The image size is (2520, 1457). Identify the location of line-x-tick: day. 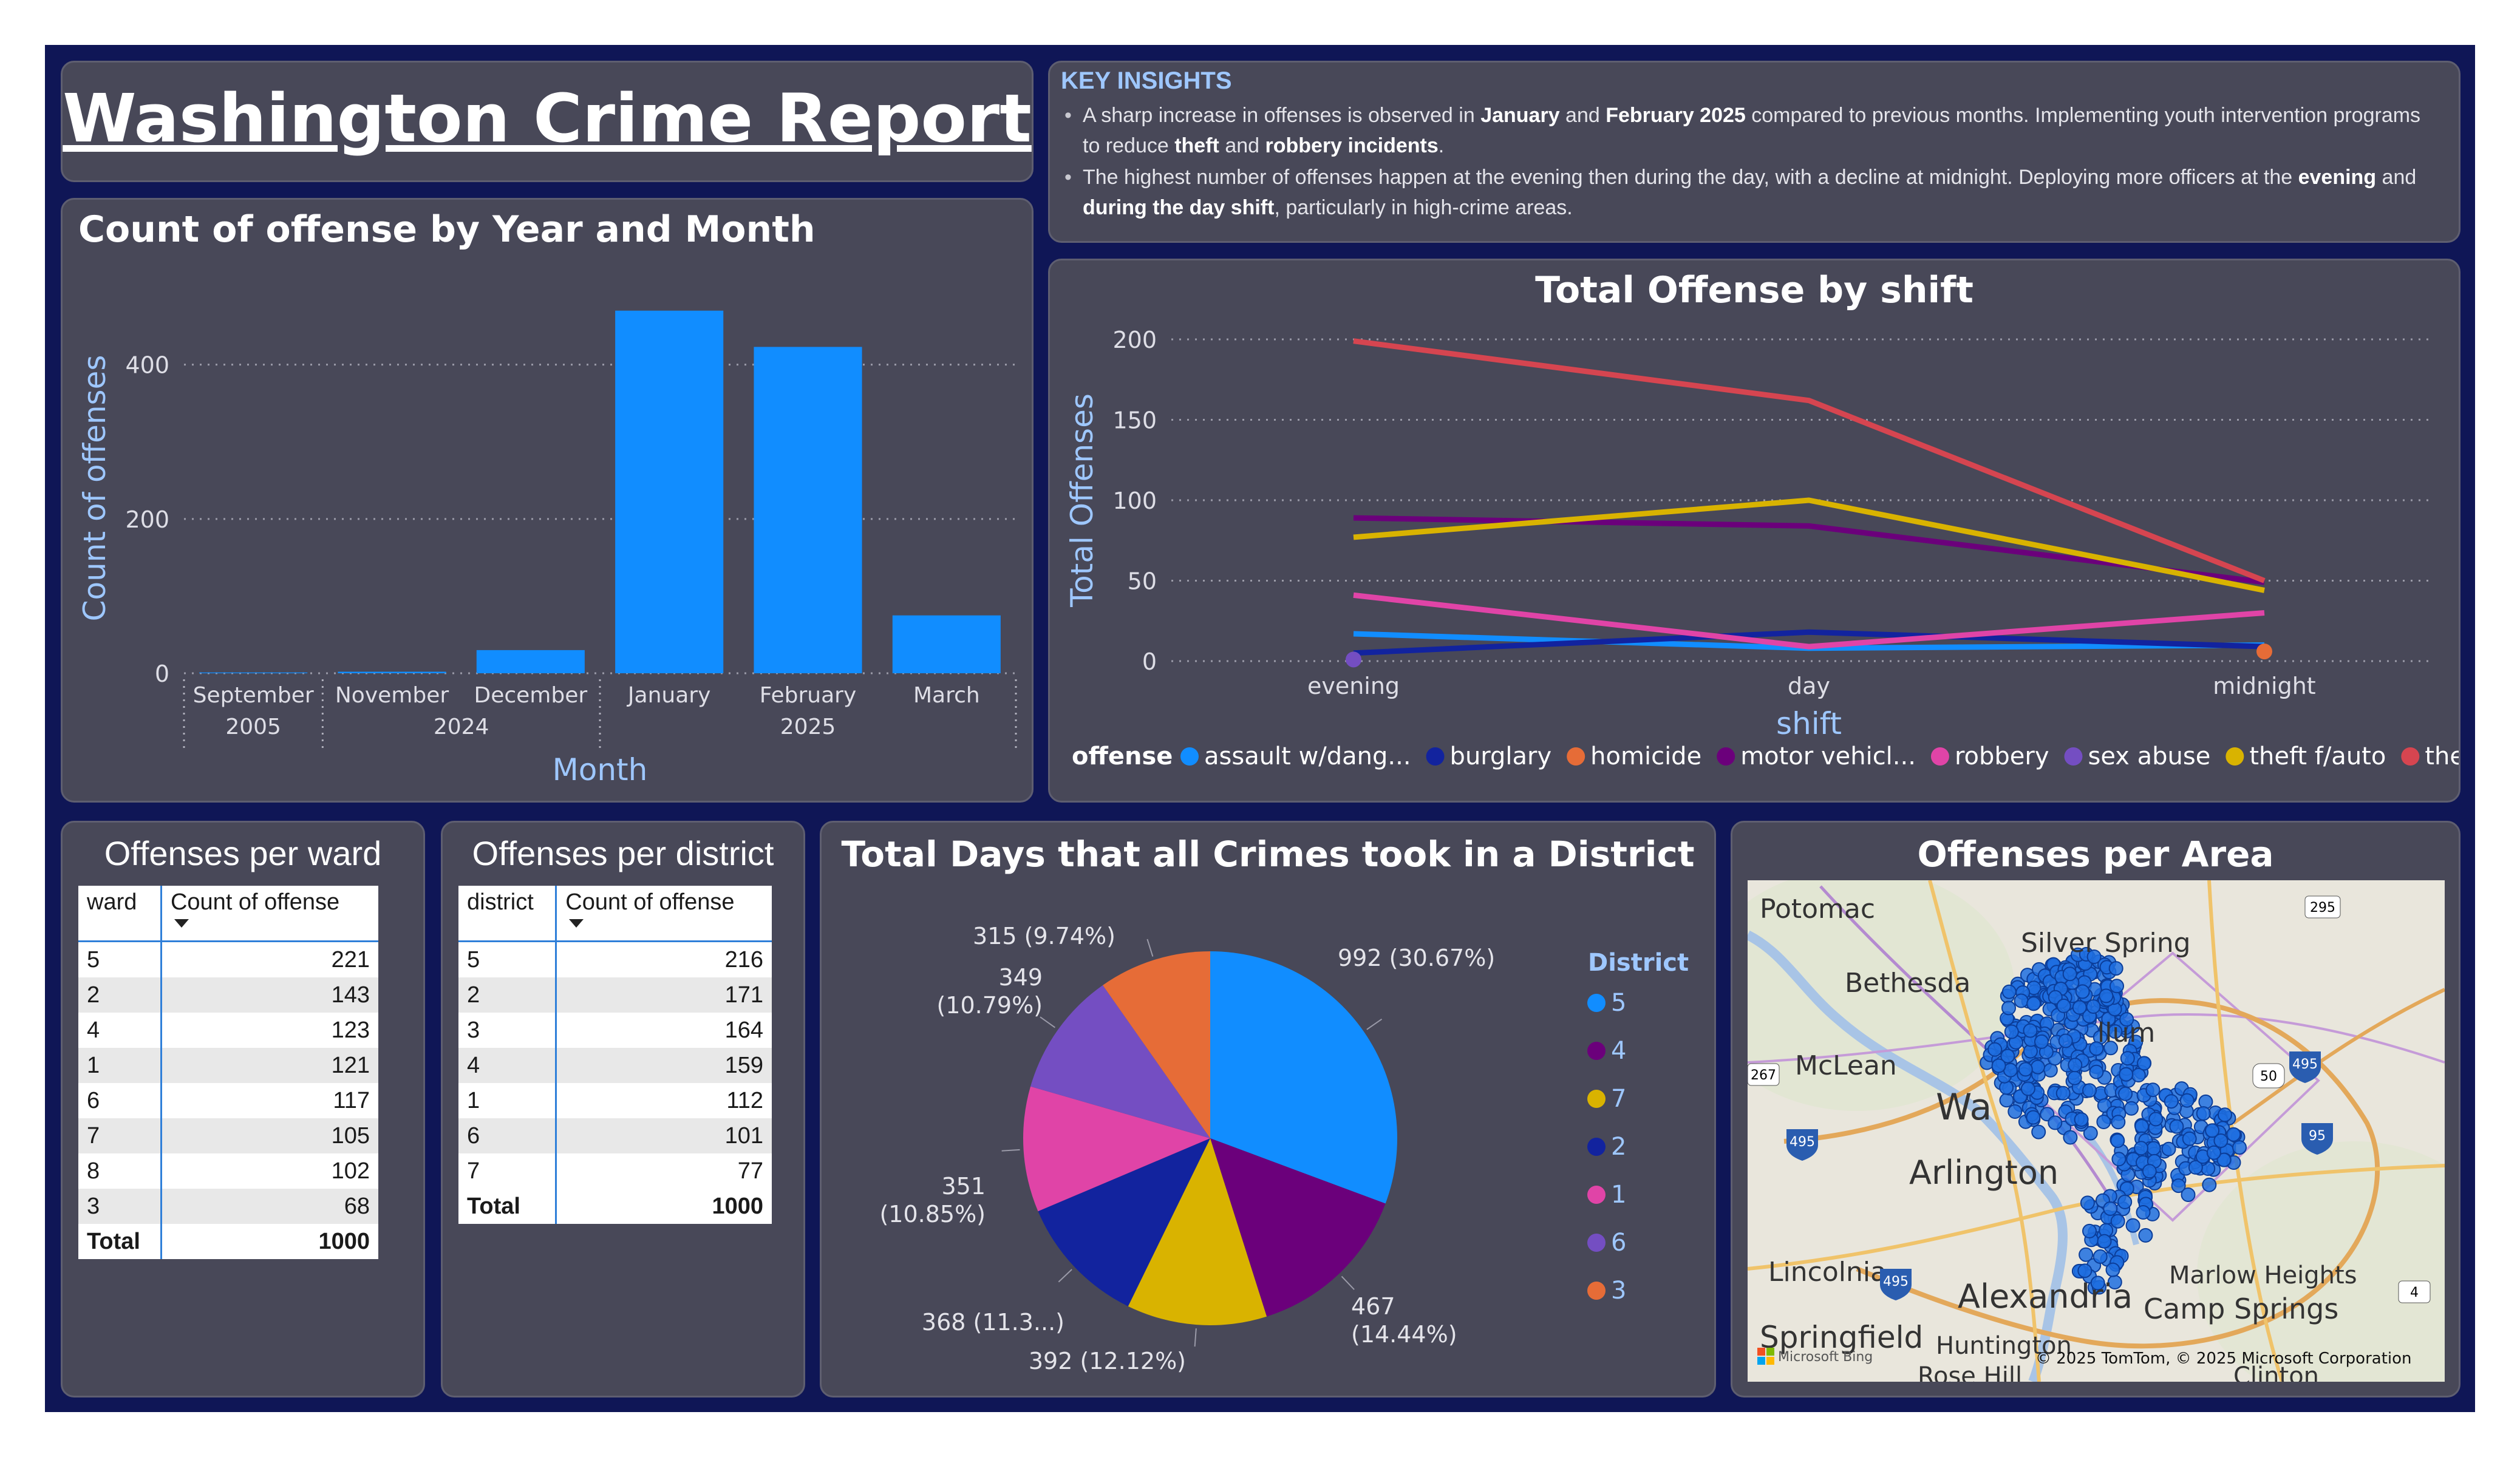
(1809, 686).